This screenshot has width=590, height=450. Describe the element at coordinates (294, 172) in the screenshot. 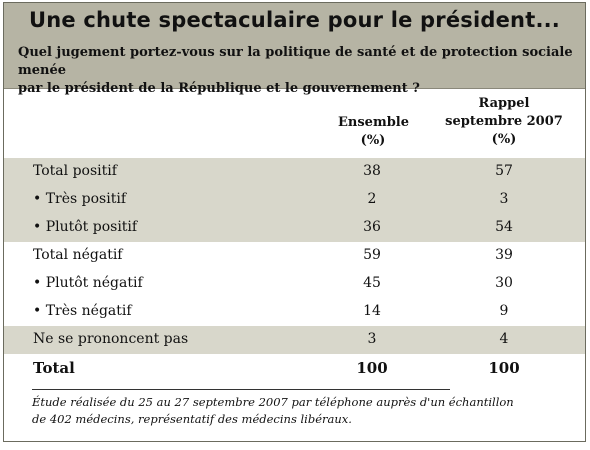

I see `table-row: Total positif 38 57` at that location.